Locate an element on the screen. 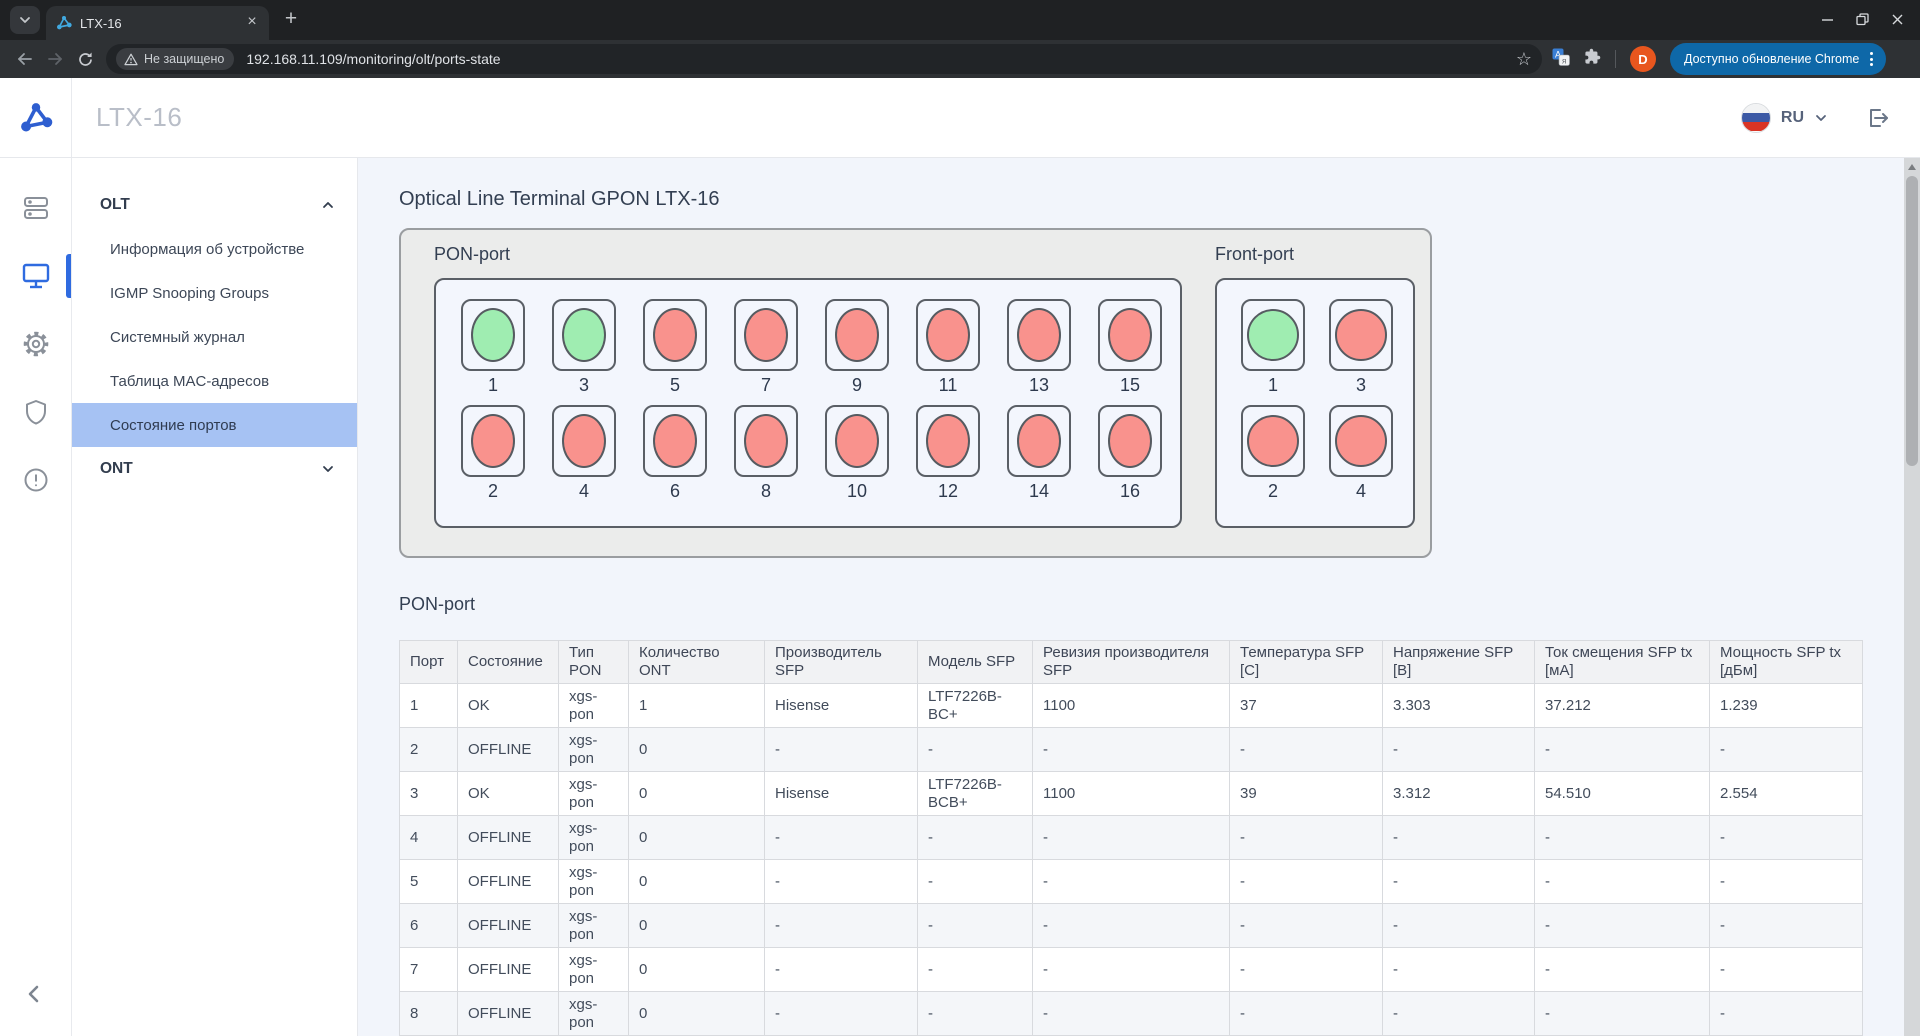 The width and height of the screenshot is (1920, 1036). security-chip: Не защищено is located at coordinates (175, 59).